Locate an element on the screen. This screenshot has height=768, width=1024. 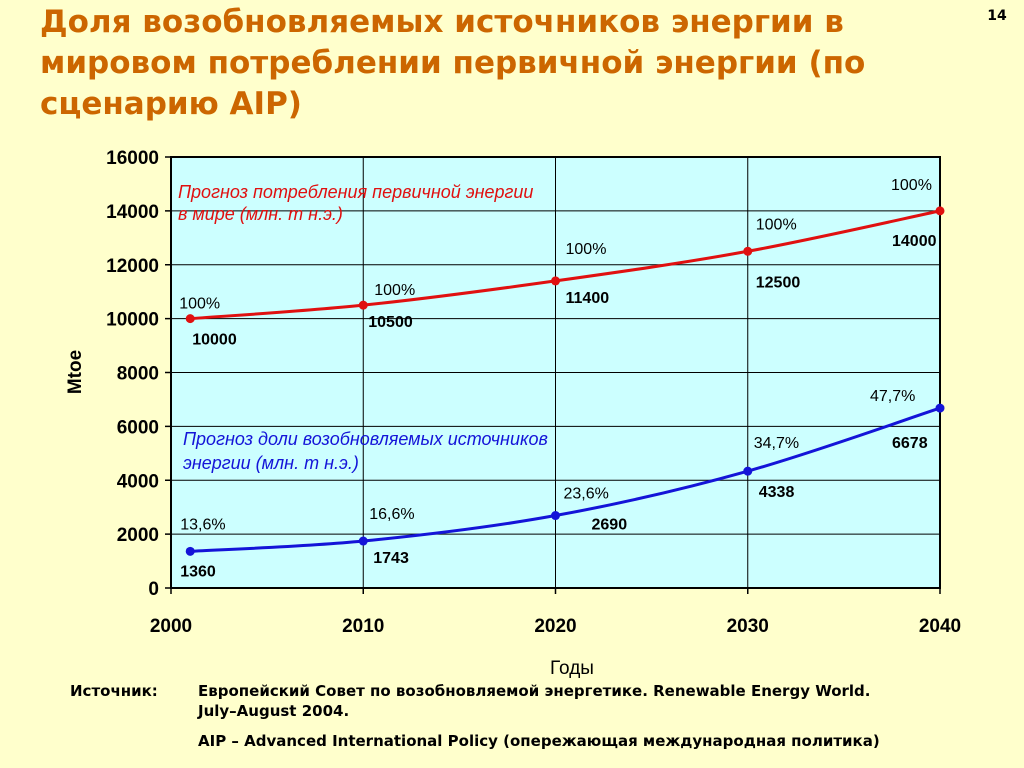
series-2-legend-label: Прогноз доли возобновляемых источников is located at coordinates (365, 439).